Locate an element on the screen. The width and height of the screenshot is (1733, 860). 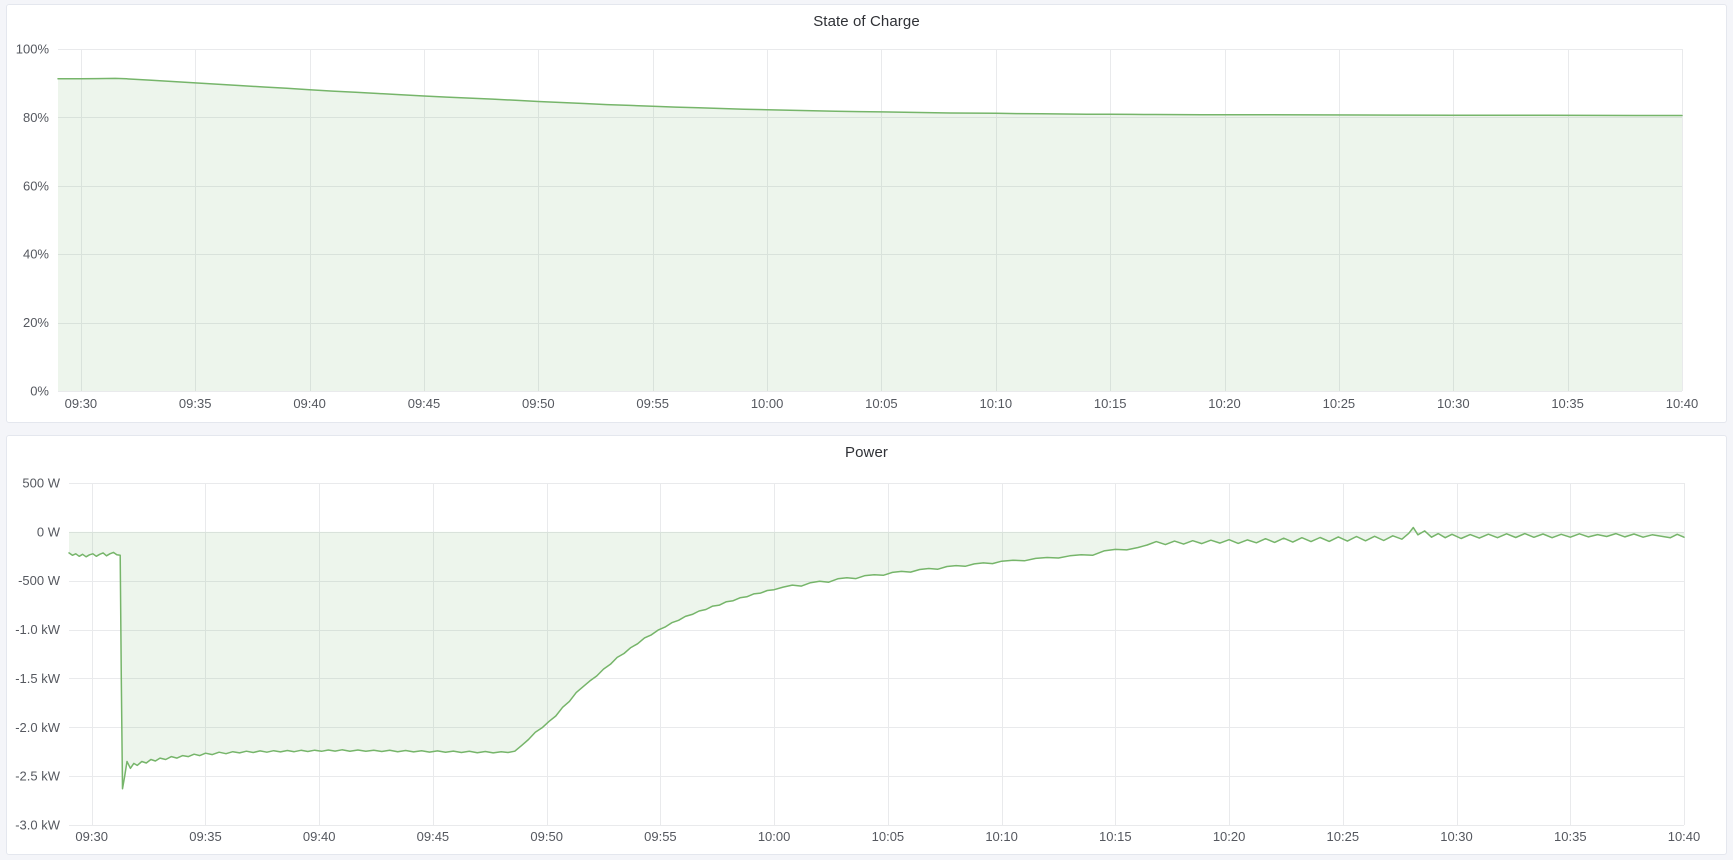
y-tick-label: 60% is located at coordinates (36, 185).